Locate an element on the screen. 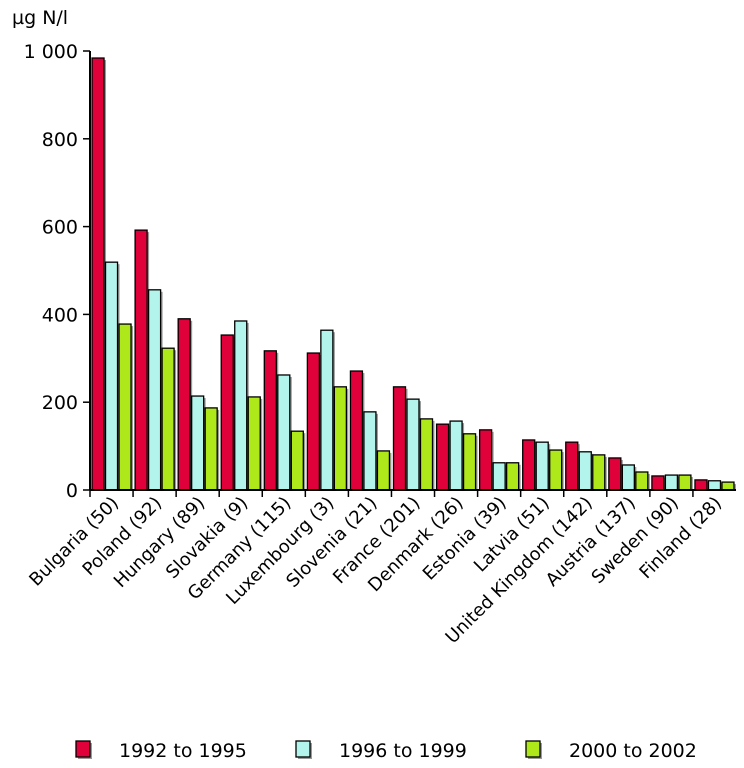  y-tick-label: 600 is located at coordinates (60, 228).